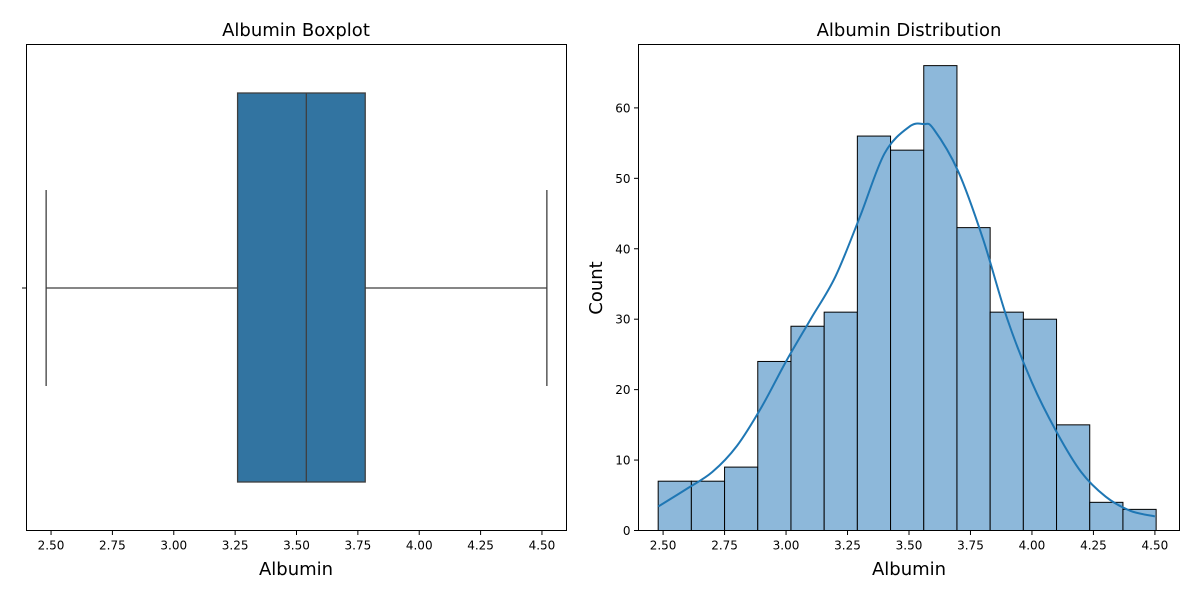 Image resolution: width=1200 pixels, height=600 pixels. I want to click on histogram-y-axis-label: Count, so click(596, 287).